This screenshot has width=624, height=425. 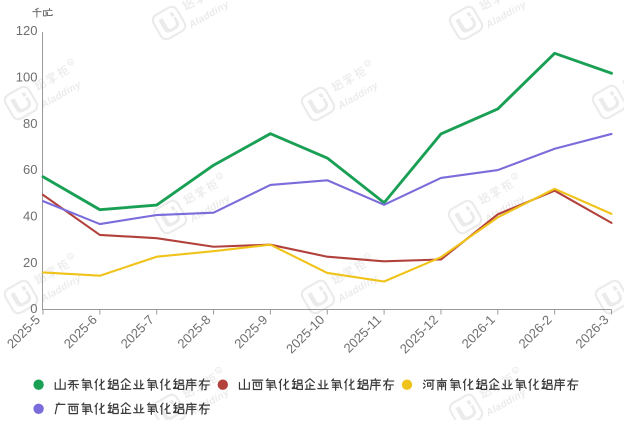 I want to click on svg-text: 120, so click(x=27, y=30).